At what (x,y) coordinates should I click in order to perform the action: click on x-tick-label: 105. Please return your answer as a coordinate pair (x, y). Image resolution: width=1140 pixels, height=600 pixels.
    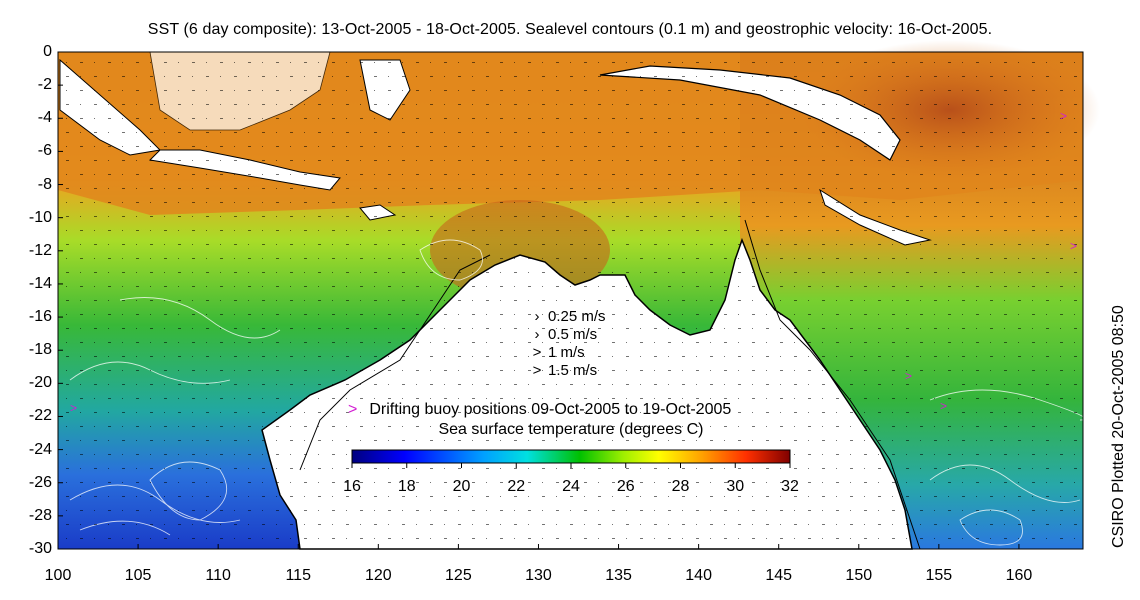
    Looking at the image, I should click on (138, 575).